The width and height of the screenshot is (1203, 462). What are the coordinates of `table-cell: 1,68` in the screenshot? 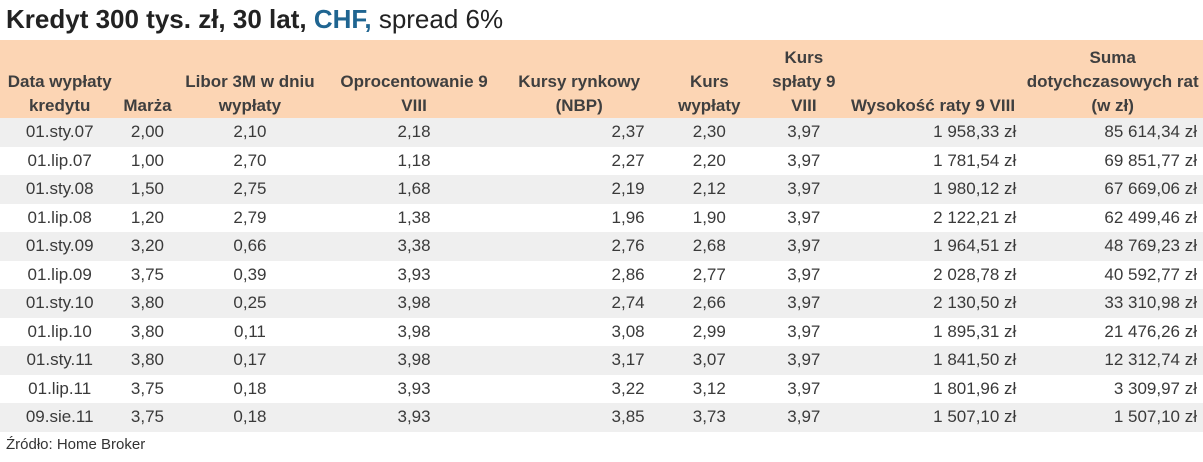 It's located at (414, 189).